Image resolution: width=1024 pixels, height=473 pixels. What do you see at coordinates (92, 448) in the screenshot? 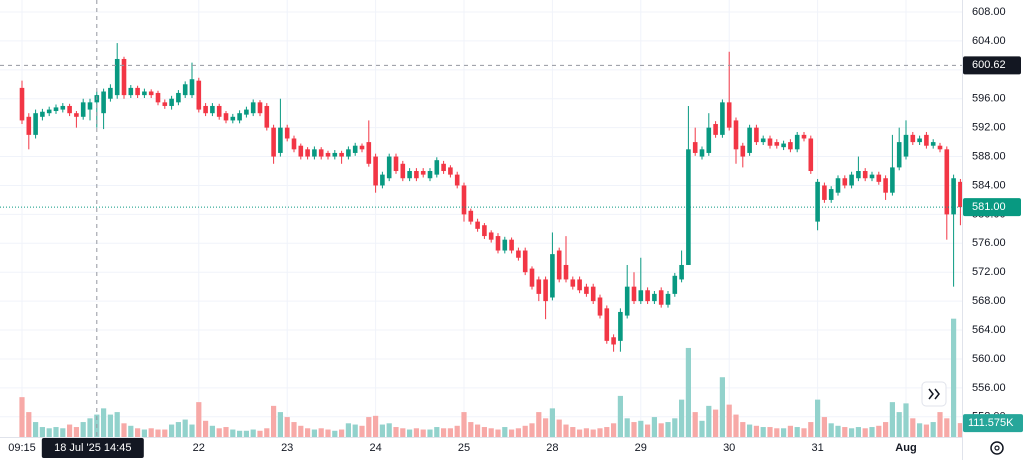
I see `crosshair-time-badge` at bounding box center [92, 448].